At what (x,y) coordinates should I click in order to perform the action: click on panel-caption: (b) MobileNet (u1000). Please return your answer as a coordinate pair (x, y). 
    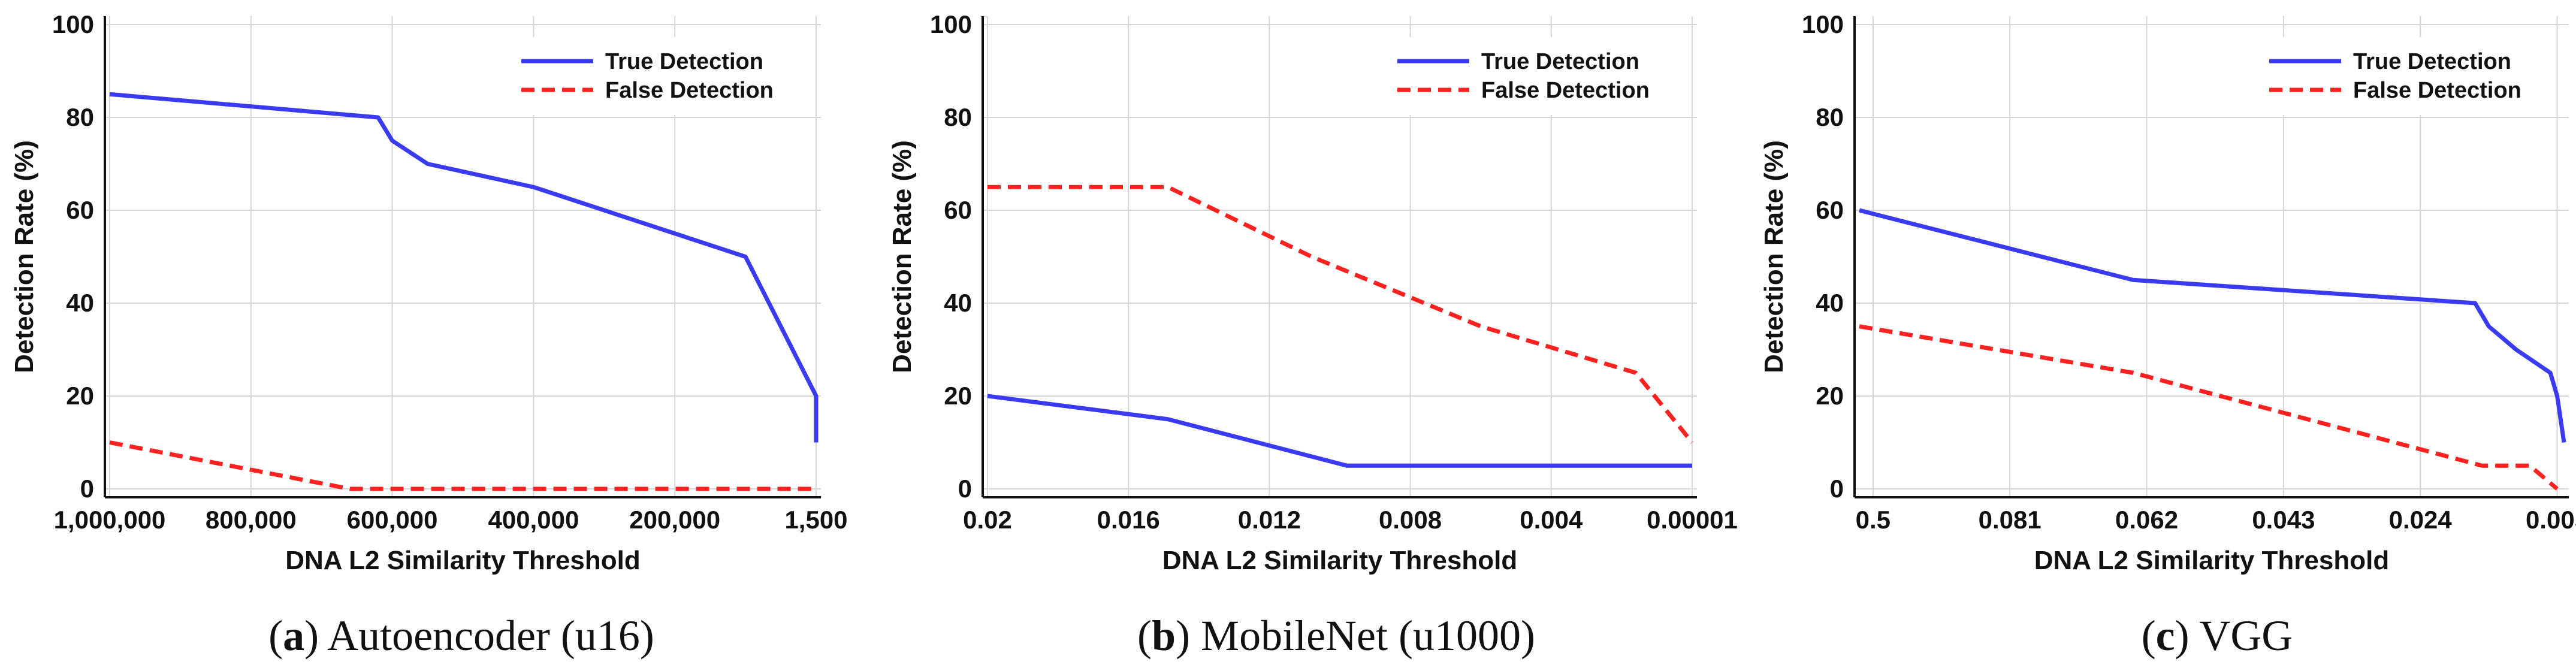
    Looking at the image, I should click on (1336, 636).